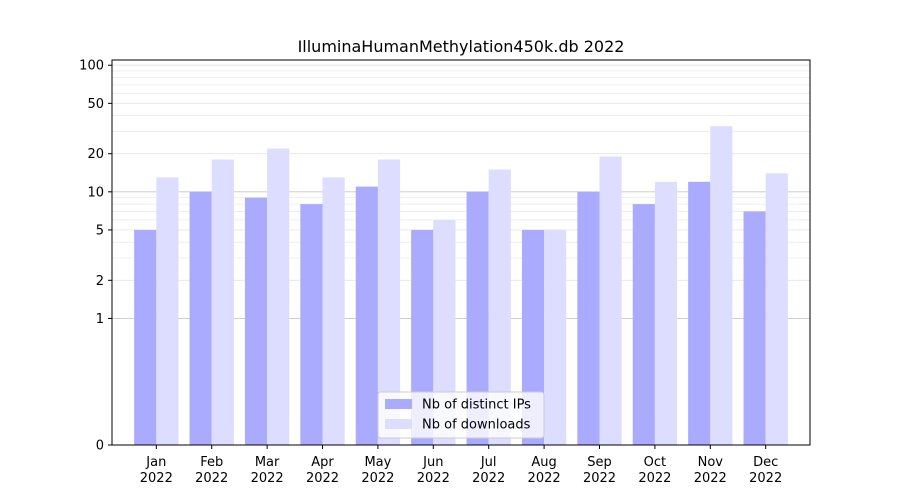 Image resolution: width=900 pixels, height=500 pixels. Describe the element at coordinates (599, 470) in the screenshot. I see `x-tick-label: Sep 2022` at that location.